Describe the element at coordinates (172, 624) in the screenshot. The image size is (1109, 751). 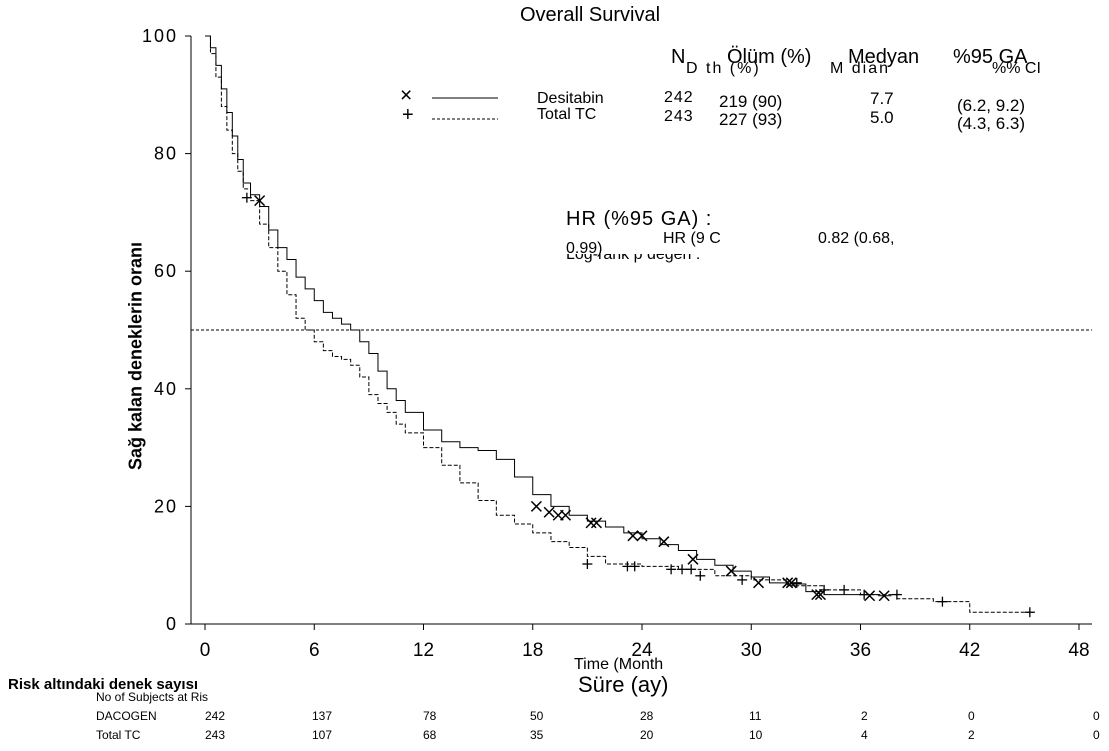
I see `y-tick-label: 0` at that location.